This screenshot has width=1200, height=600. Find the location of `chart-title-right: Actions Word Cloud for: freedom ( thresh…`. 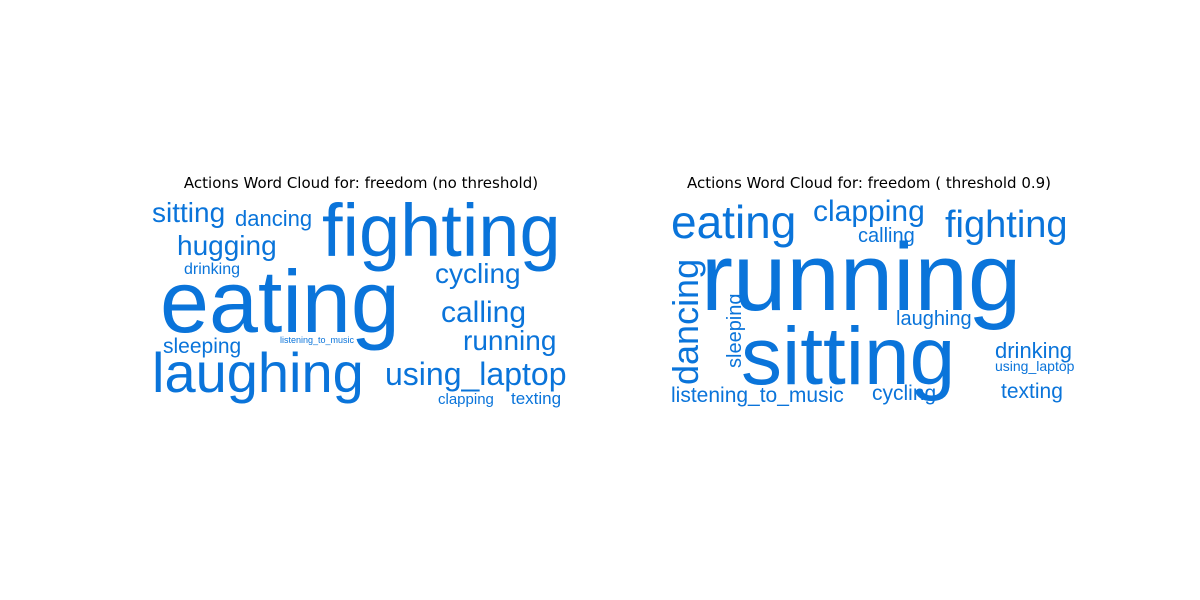

chart-title-right: Actions Word Cloud for: freedom ( thresh… is located at coordinates (869, 183).